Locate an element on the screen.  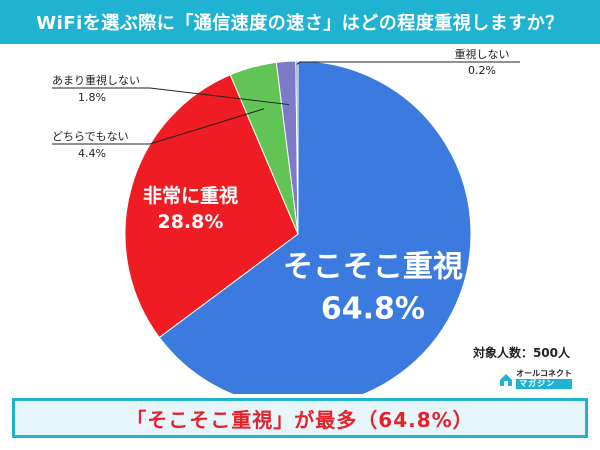
callout-label-2: どちらでもない is located at coordinates (90, 136).